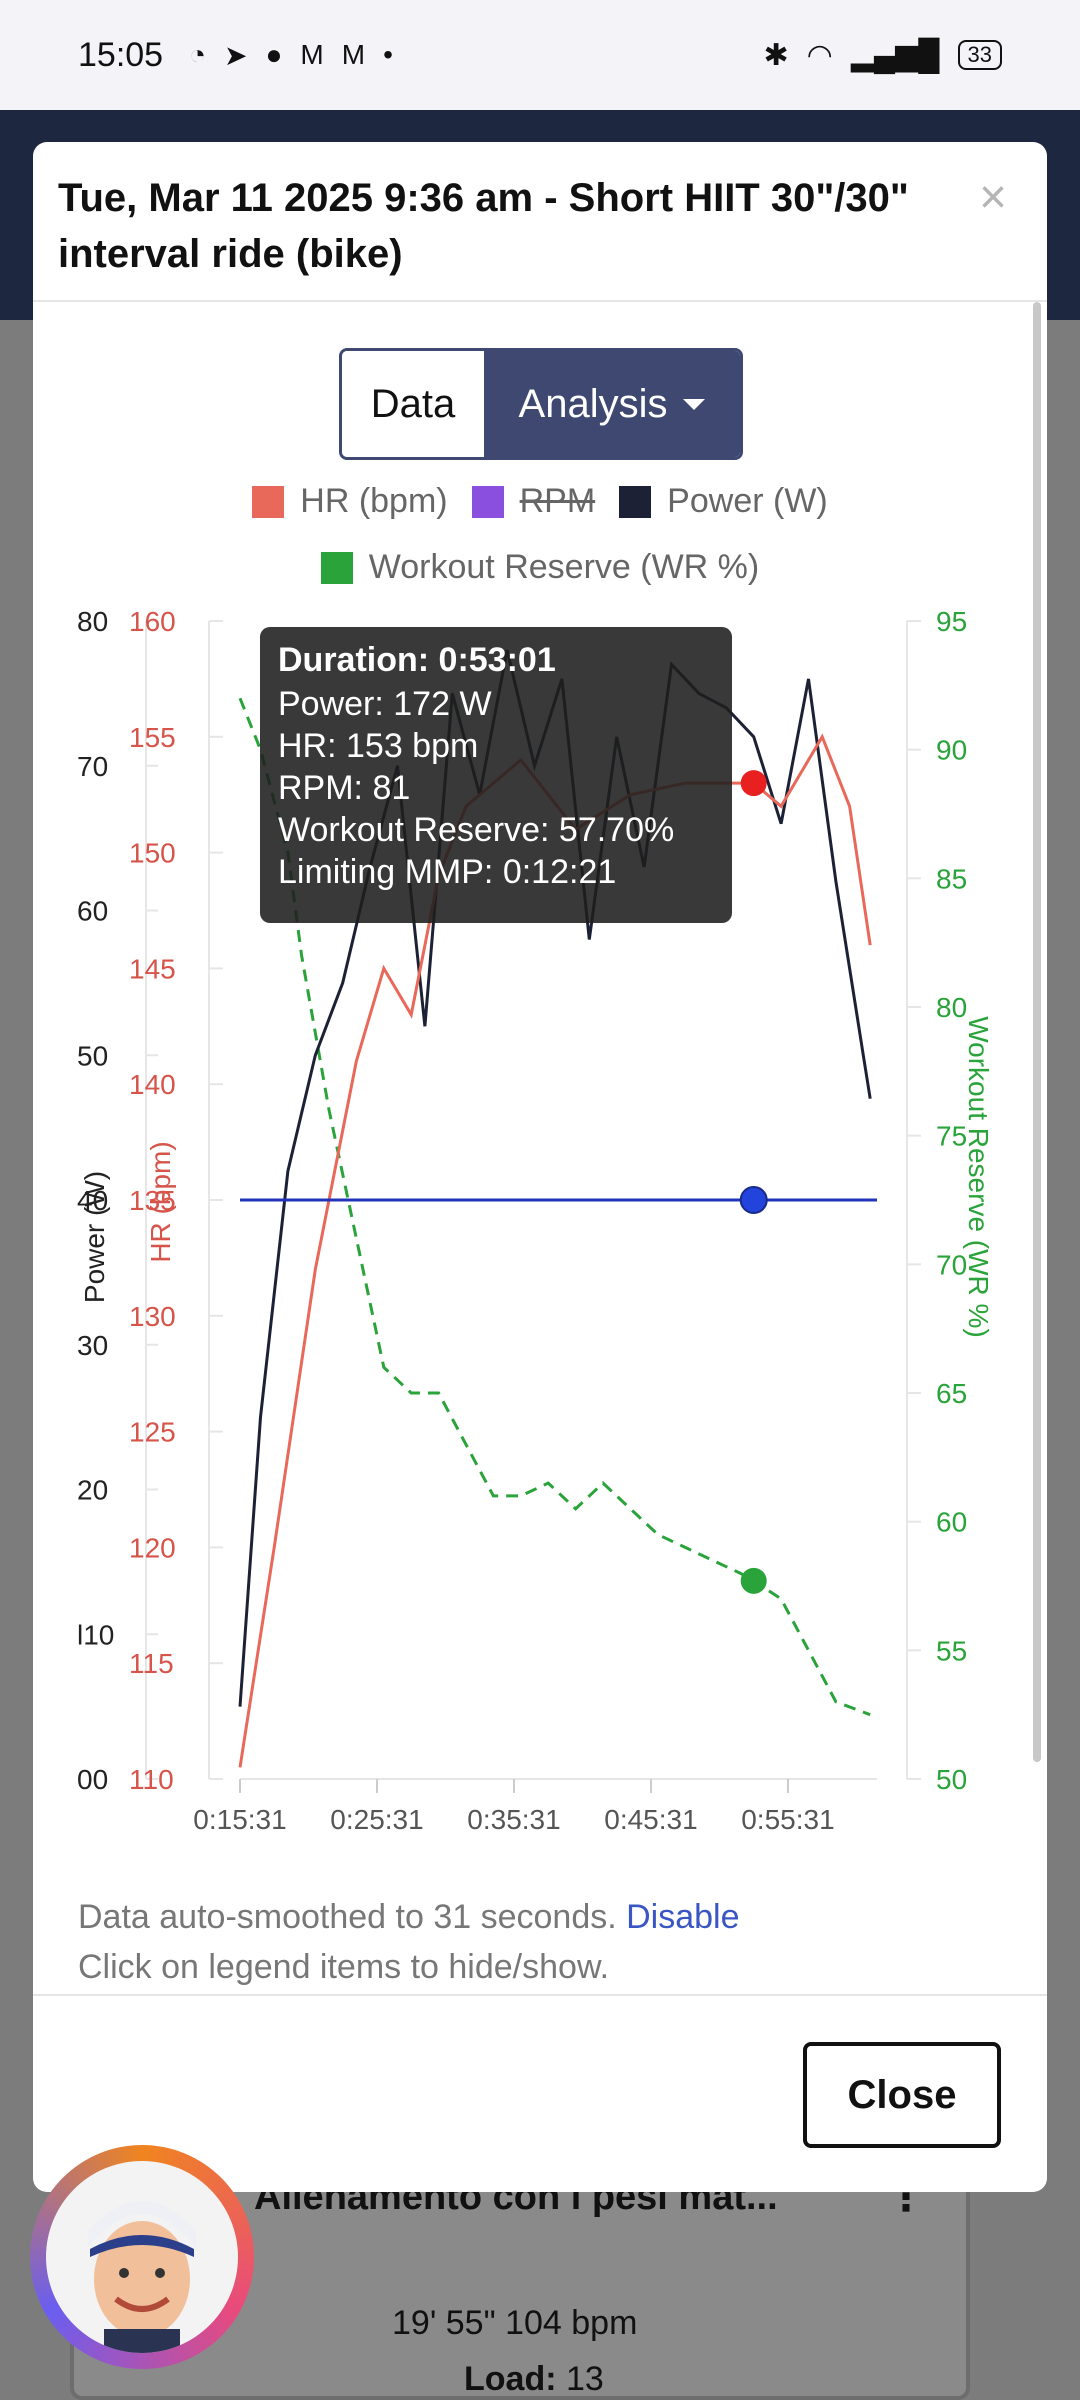 The image size is (1080, 2400). I want to click on analysis-label: Analysis, so click(593, 403).